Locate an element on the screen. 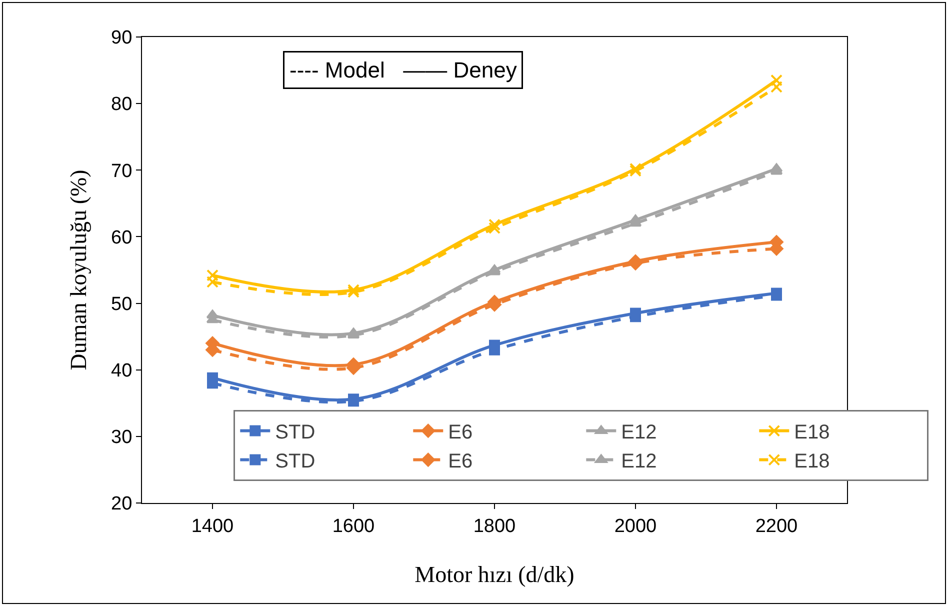 The image size is (950, 608). y-tick-label: 60 is located at coordinates (121, 237).